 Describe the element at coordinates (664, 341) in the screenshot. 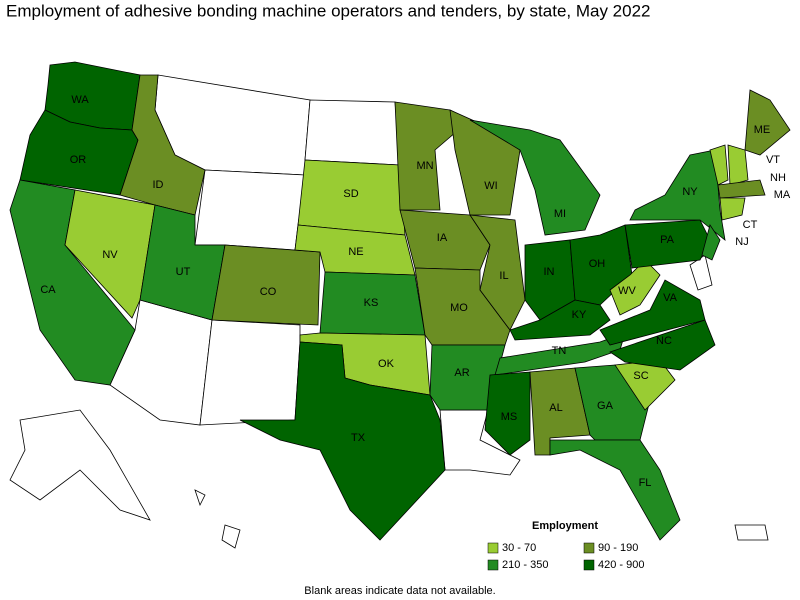

I see `state-label: NC` at that location.